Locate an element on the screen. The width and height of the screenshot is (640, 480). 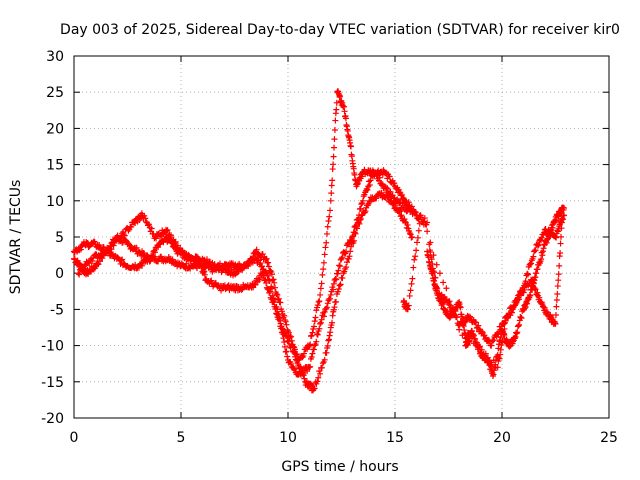
series-track-e is located at coordinates (497, 280).